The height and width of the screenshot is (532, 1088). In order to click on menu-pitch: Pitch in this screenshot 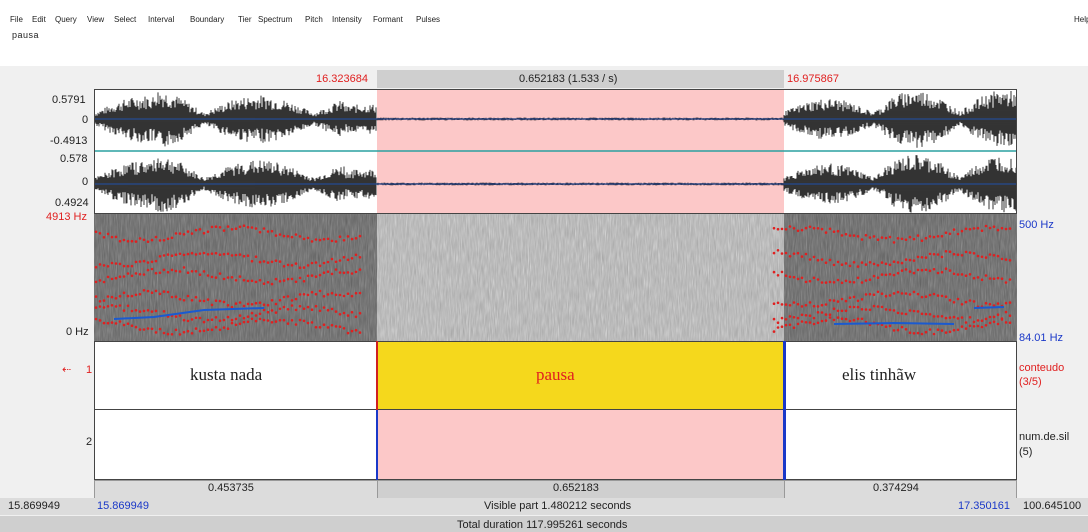, I will do `click(314, 19)`.